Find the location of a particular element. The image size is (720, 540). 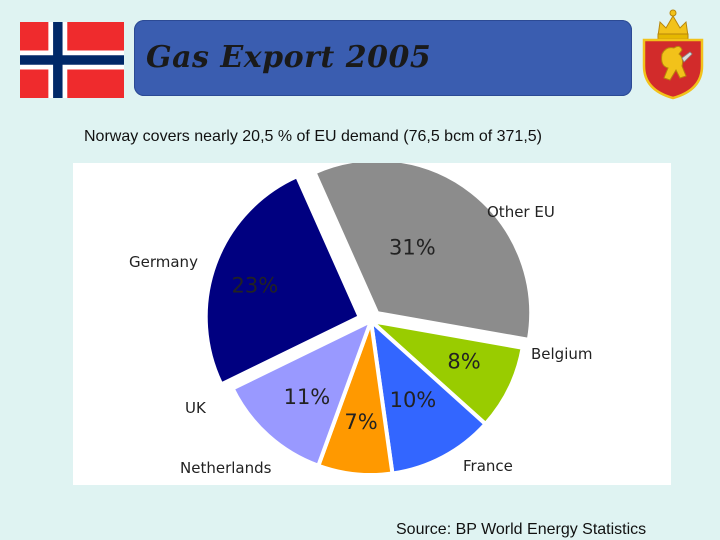

slice-value-label-netherlands: 7% is located at coordinates (360, 422).